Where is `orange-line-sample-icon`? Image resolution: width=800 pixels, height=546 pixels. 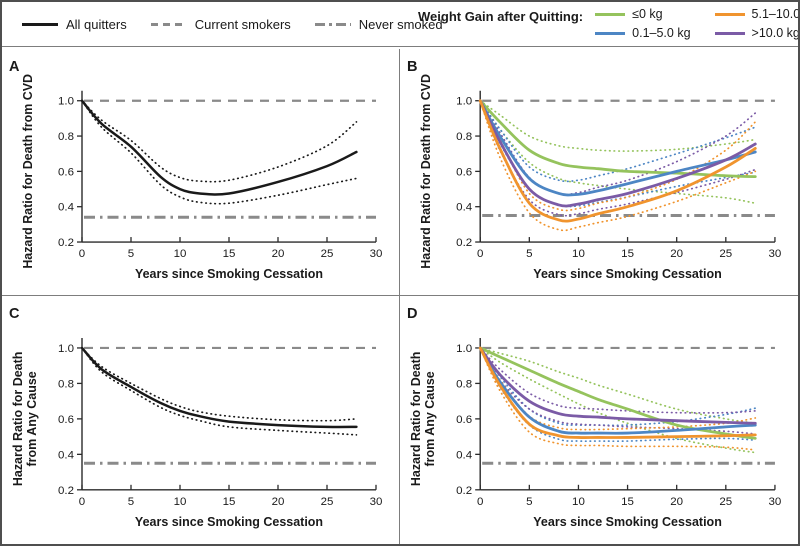 orange-line-sample-icon is located at coordinates (729, 14).